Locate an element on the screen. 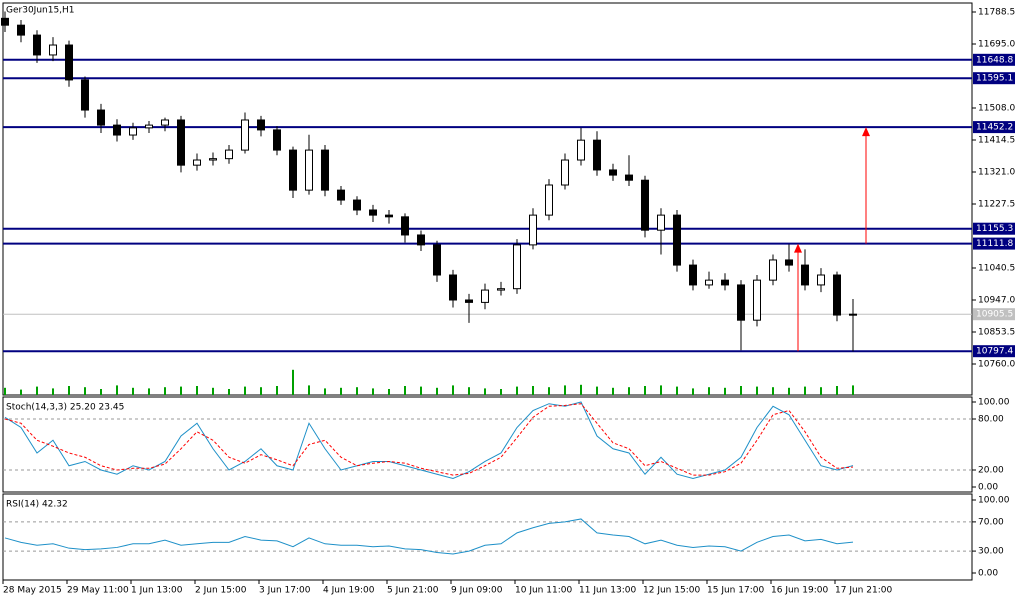 The image size is (1024, 600). level-label: 11648.8 is located at coordinates (994, 60).